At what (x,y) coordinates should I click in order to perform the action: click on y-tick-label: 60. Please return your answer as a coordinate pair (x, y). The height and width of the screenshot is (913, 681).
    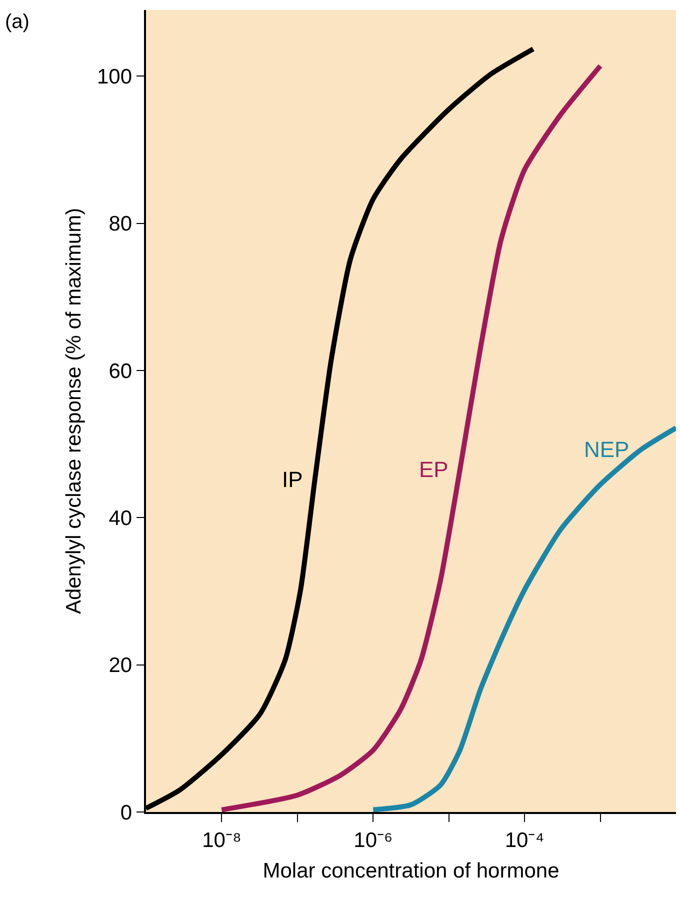
    Looking at the image, I should click on (120, 371).